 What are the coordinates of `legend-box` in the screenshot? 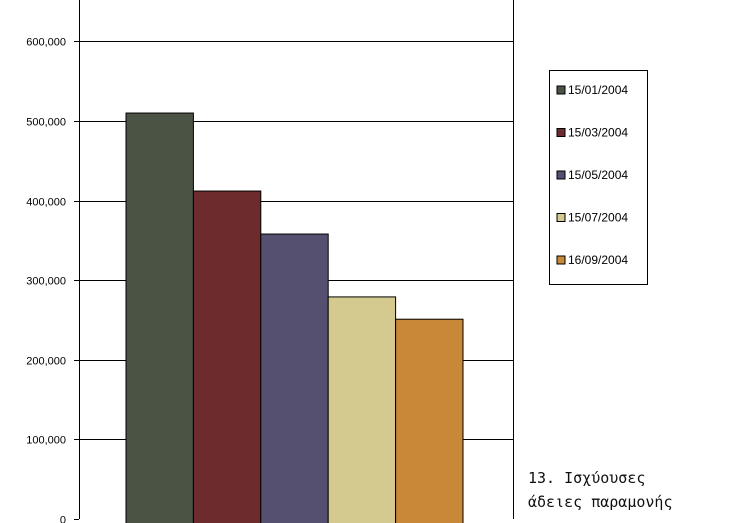 It's located at (598, 177).